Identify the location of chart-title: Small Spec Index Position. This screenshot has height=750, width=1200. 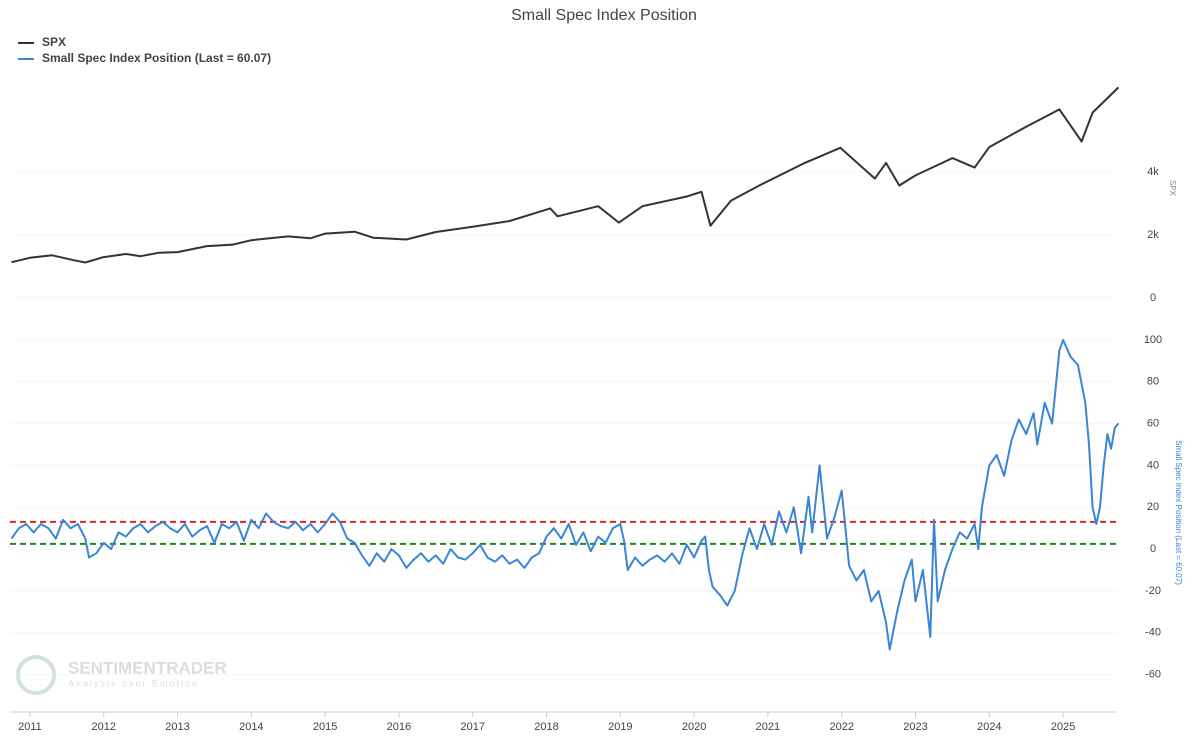
(604, 15).